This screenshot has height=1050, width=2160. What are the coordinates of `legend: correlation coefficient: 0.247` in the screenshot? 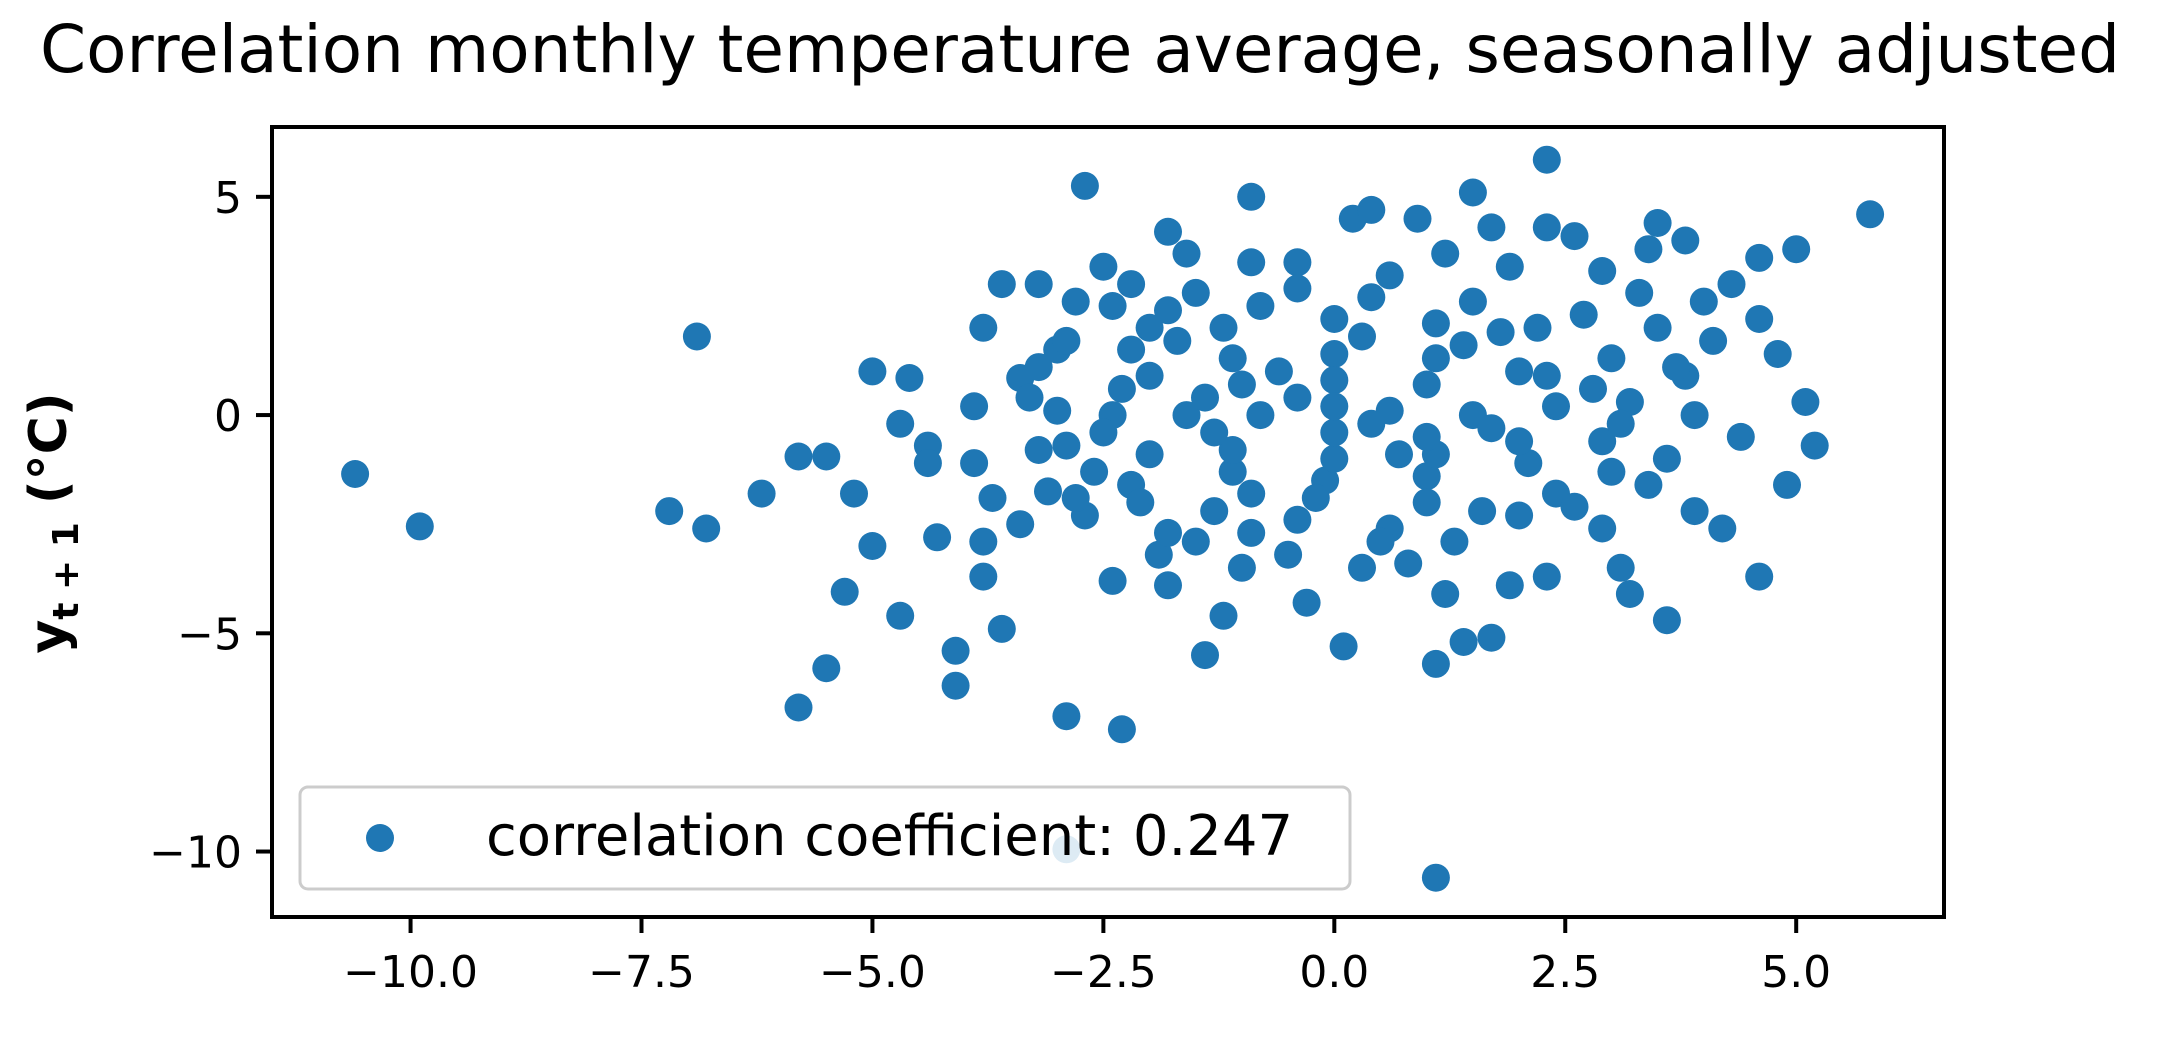 It's located at (825, 838).